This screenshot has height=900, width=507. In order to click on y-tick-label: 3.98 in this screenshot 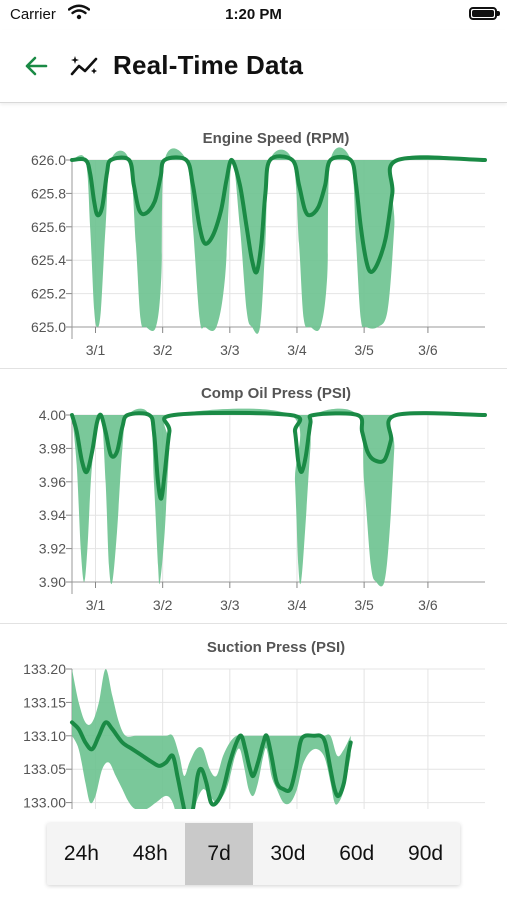, I will do `click(52, 448)`.